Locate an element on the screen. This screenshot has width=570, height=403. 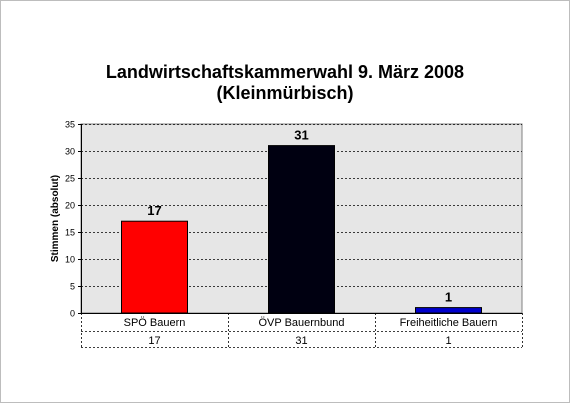
y-axis-ticks: 0 5 10 15 20 25 30 35 is located at coordinates (73, 219).